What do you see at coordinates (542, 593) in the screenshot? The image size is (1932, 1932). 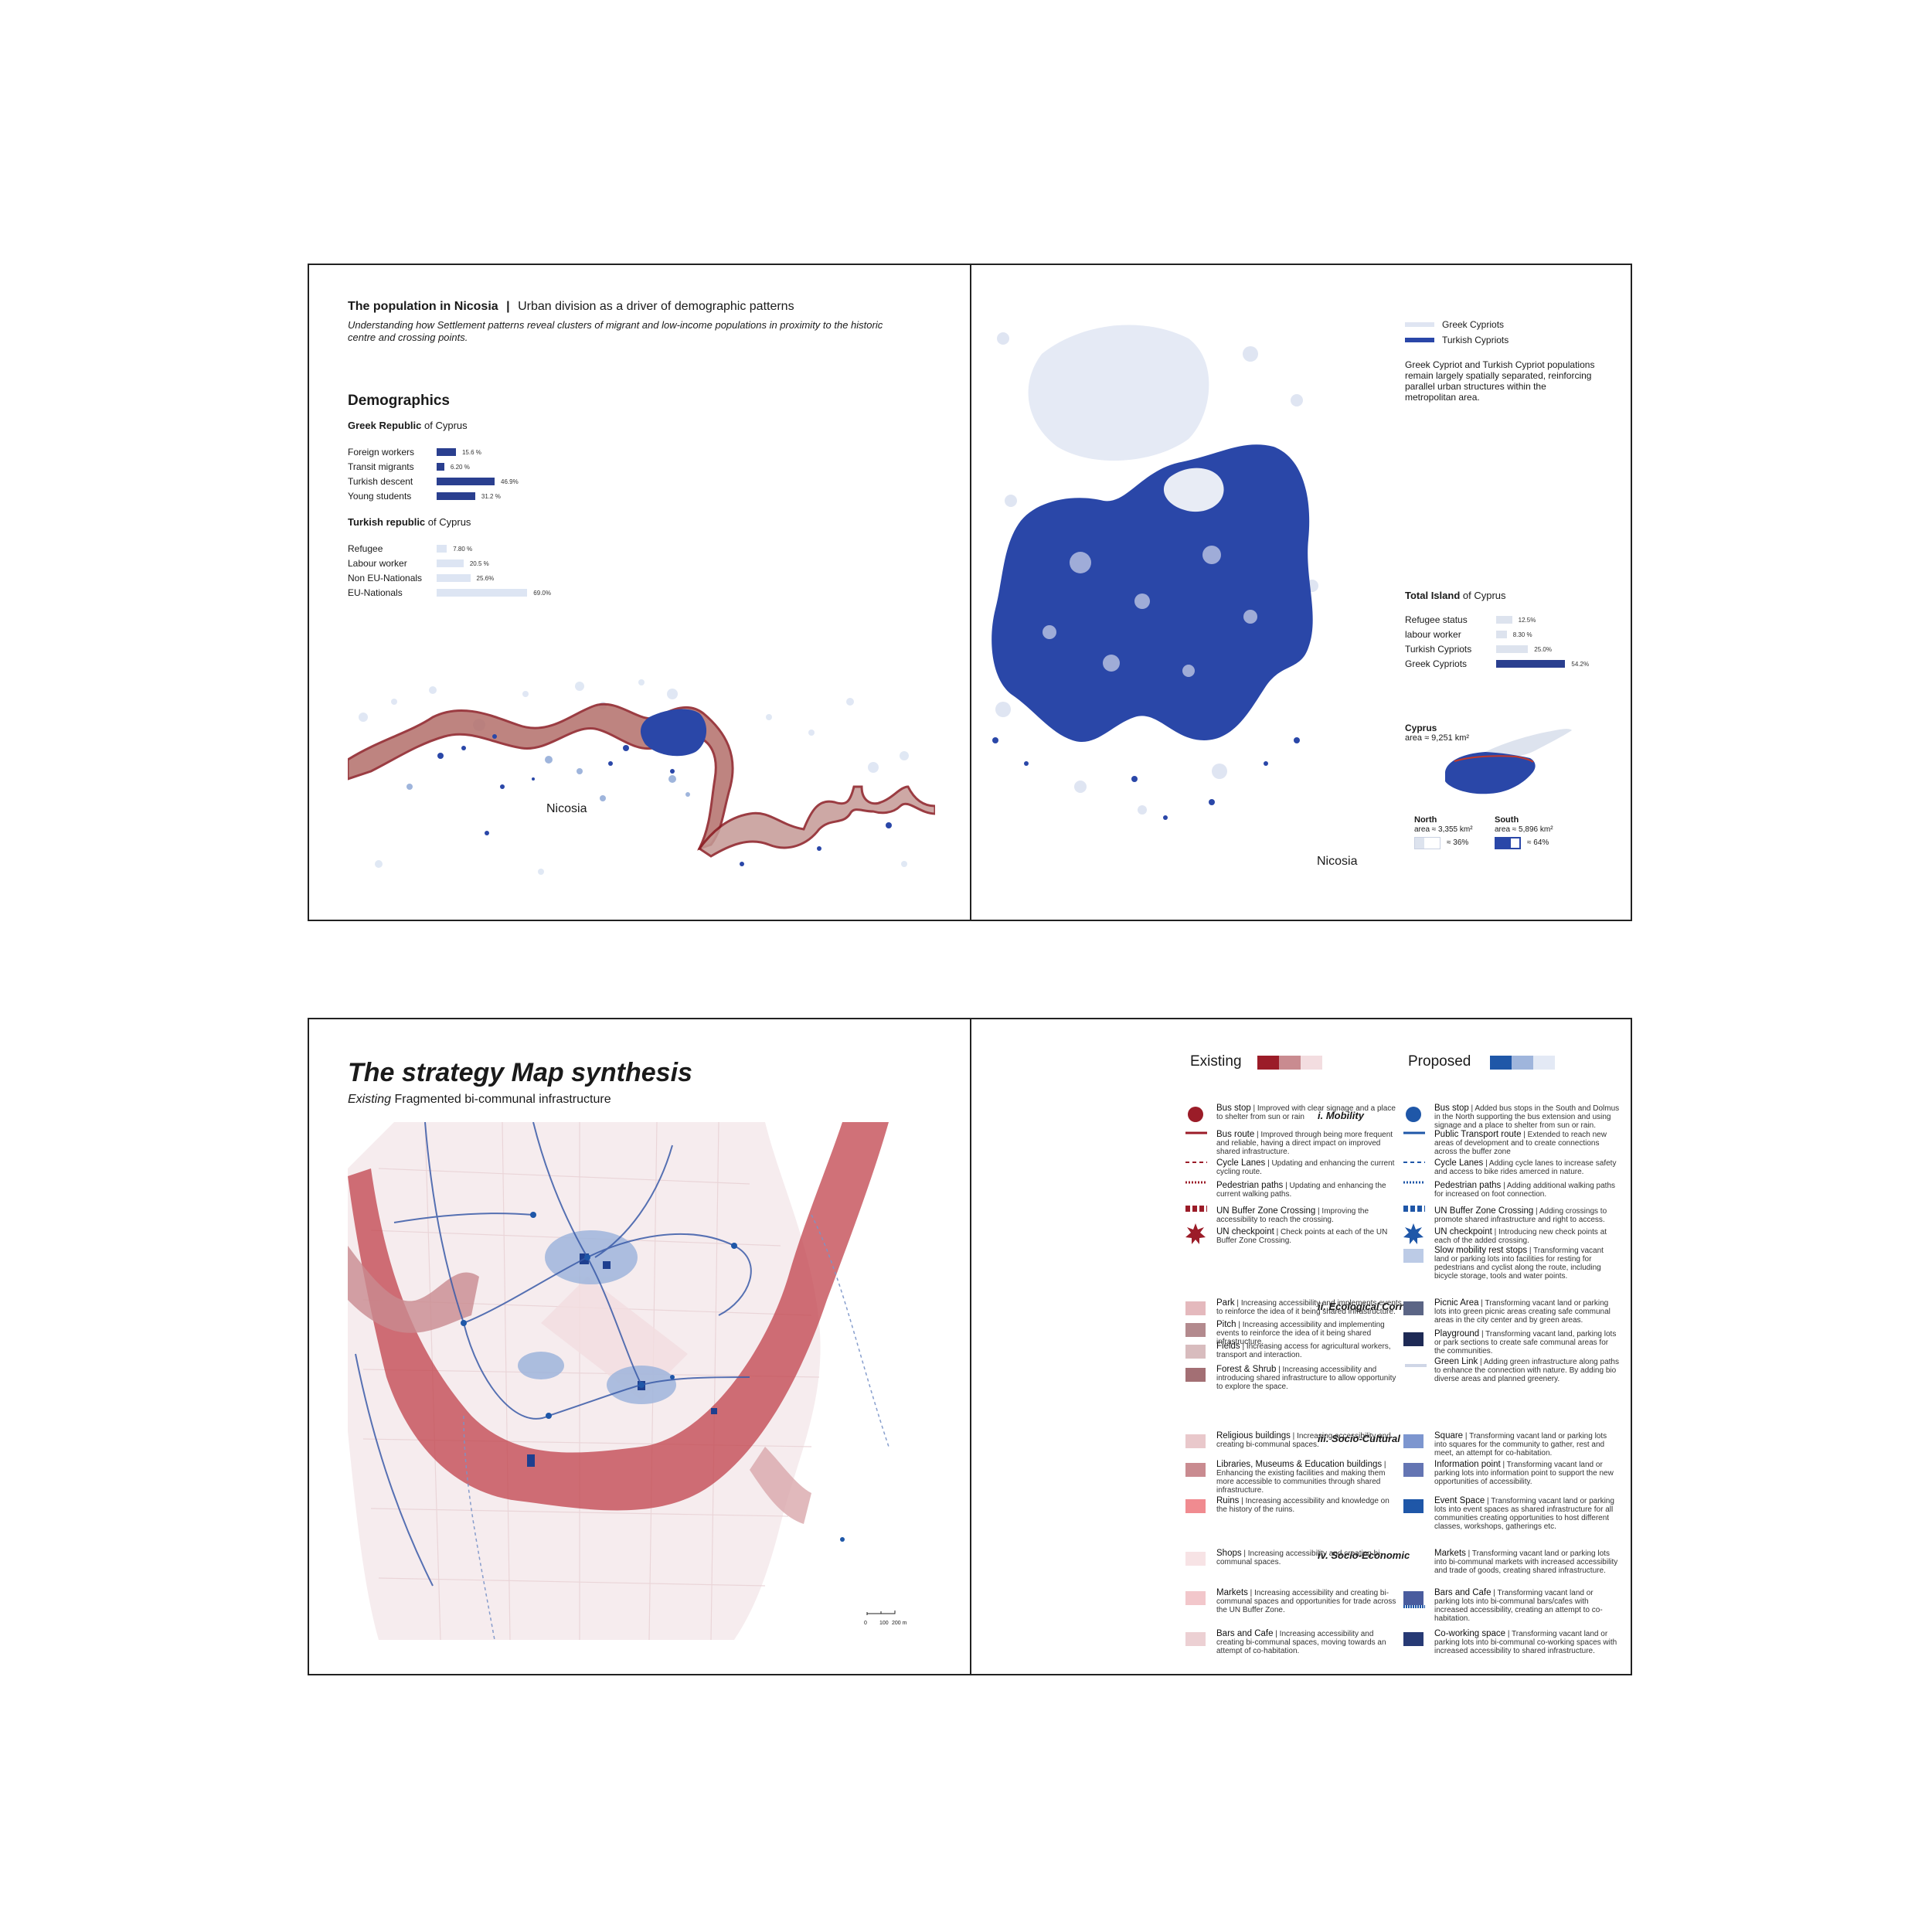 I see `turkish-row-value: 69.0%` at bounding box center [542, 593].